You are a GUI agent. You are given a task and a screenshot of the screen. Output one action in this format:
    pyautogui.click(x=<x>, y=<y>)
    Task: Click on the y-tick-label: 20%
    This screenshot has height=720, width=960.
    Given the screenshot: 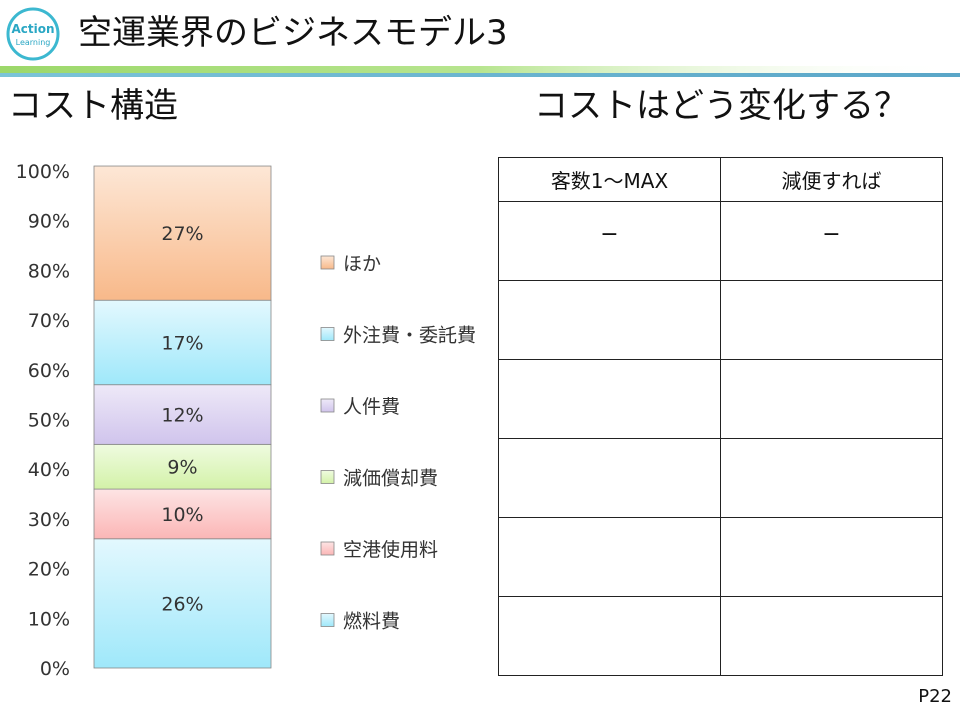 What is the action you would take?
    pyautogui.click(x=49, y=570)
    